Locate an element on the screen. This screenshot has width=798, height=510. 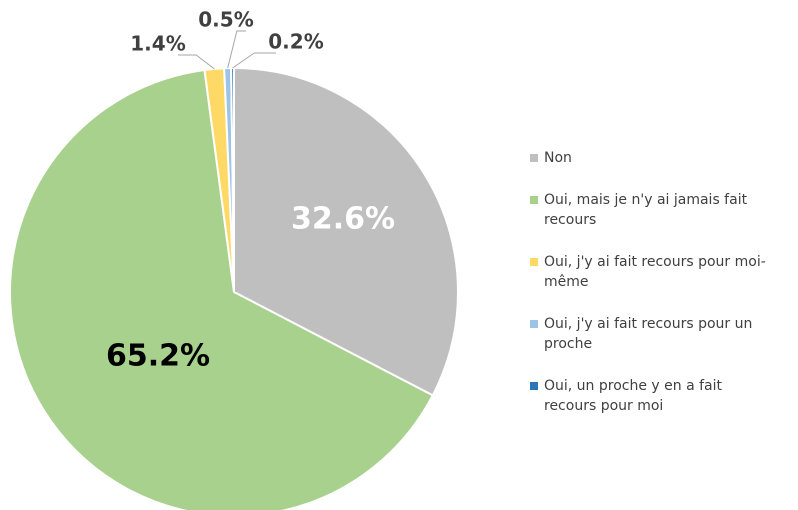
legend-item: Non is located at coordinates (653, 158).